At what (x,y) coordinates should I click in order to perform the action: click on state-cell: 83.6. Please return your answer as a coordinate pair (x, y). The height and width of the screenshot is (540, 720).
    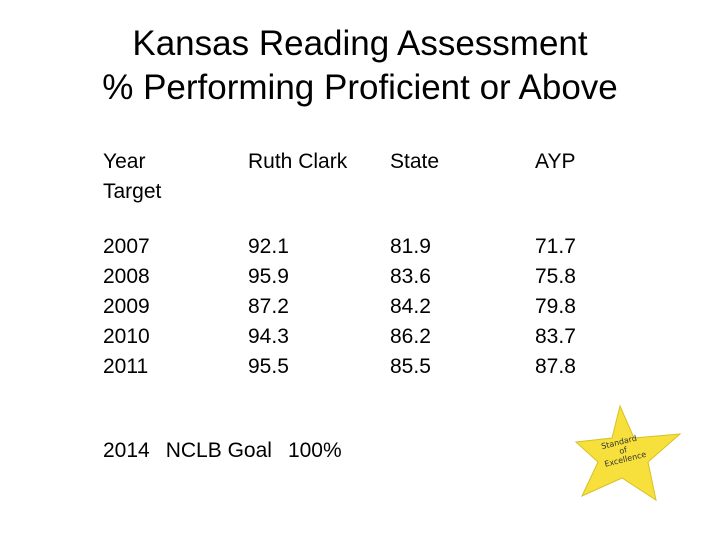
    Looking at the image, I should click on (410, 276).